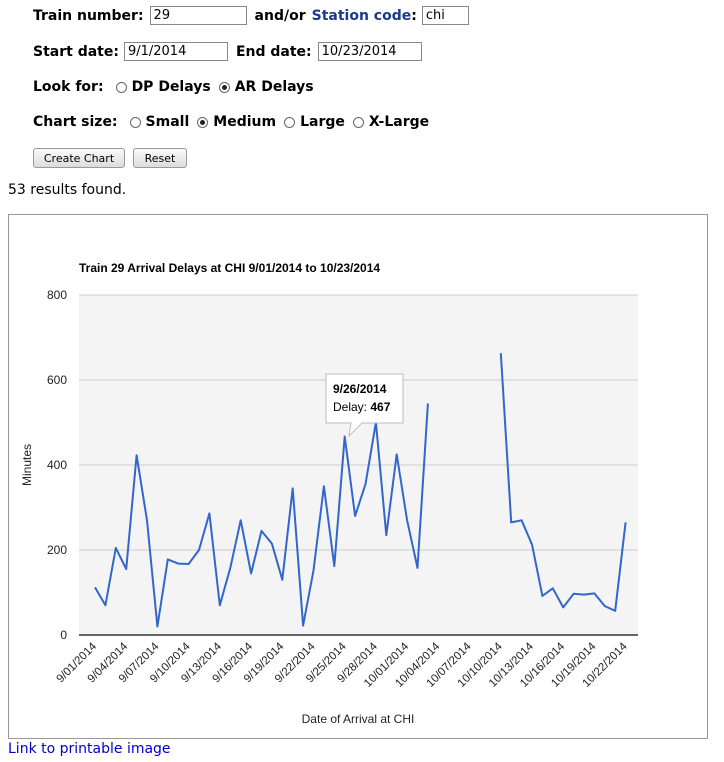 This screenshot has width=724, height=762. Describe the element at coordinates (57, 380) in the screenshot. I see `y-tick-label: 600` at that location.